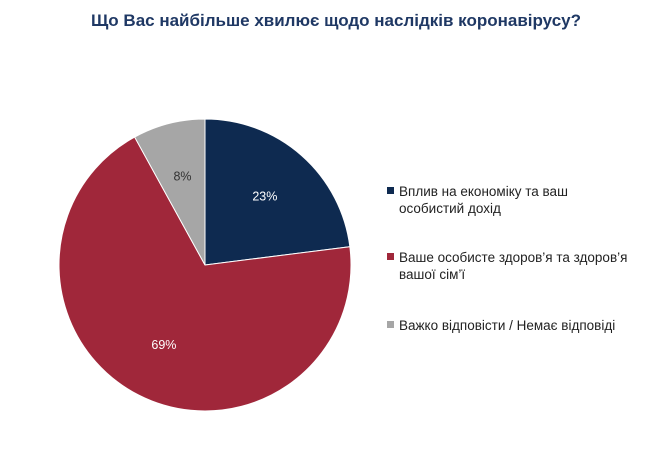 This screenshot has width=672, height=468. Describe the element at coordinates (450, 208) in the screenshot. I see `legend-label-economy-line2: особистий дохід` at that location.